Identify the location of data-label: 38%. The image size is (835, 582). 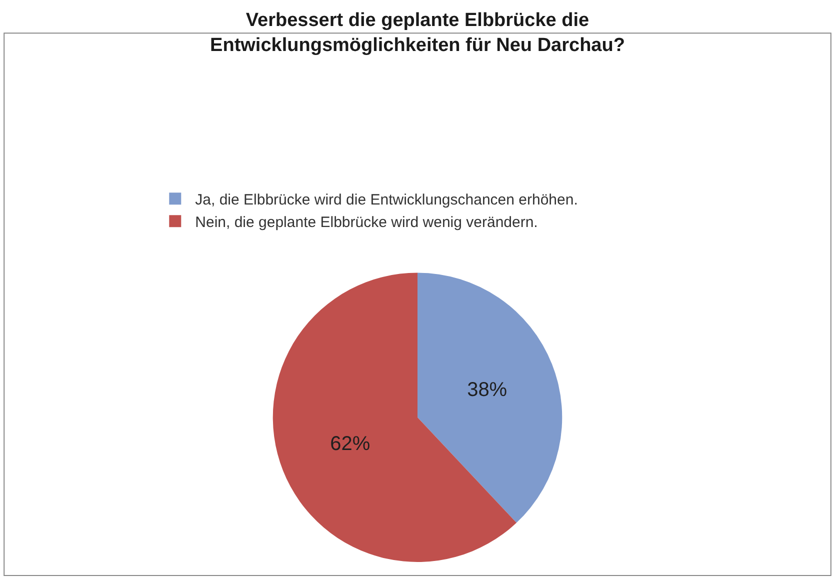
(487, 389).